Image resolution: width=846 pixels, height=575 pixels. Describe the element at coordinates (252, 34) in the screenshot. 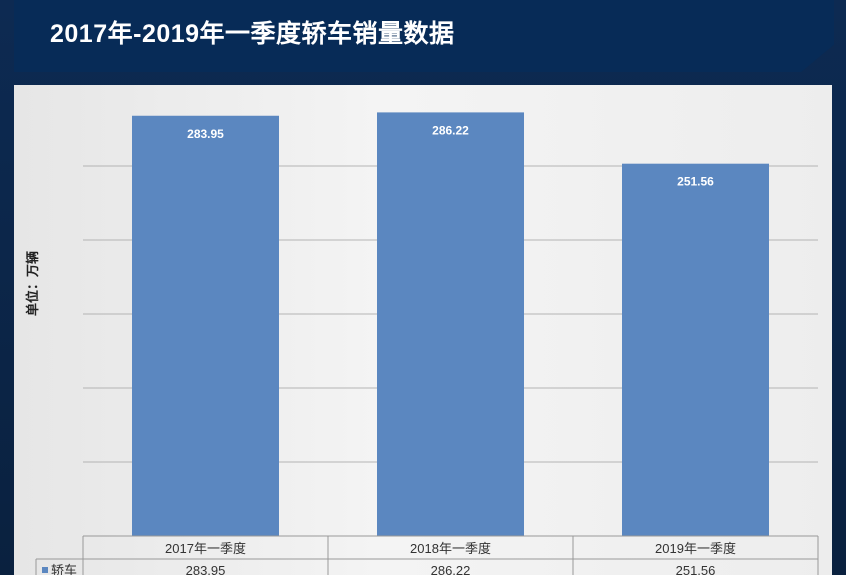

I see `page-title: 2017年-2019年一季度轿车销量数据` at that location.